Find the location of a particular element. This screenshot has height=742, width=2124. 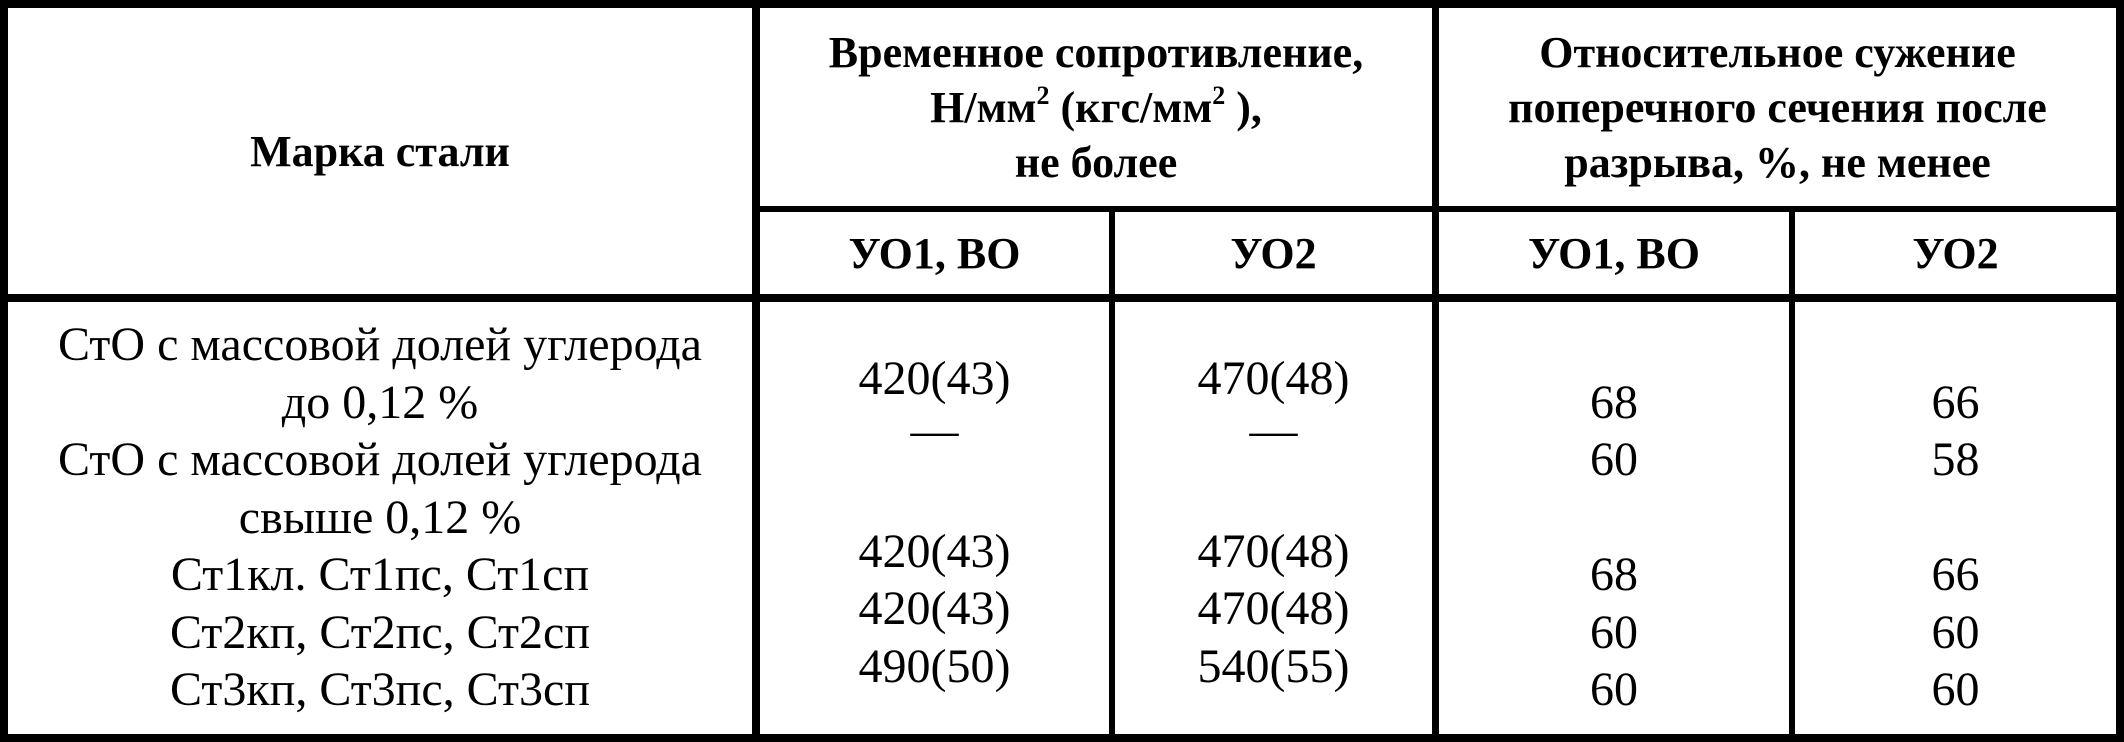

header-narrowing-line2: поперечного сечения после is located at coordinates (1777, 107).